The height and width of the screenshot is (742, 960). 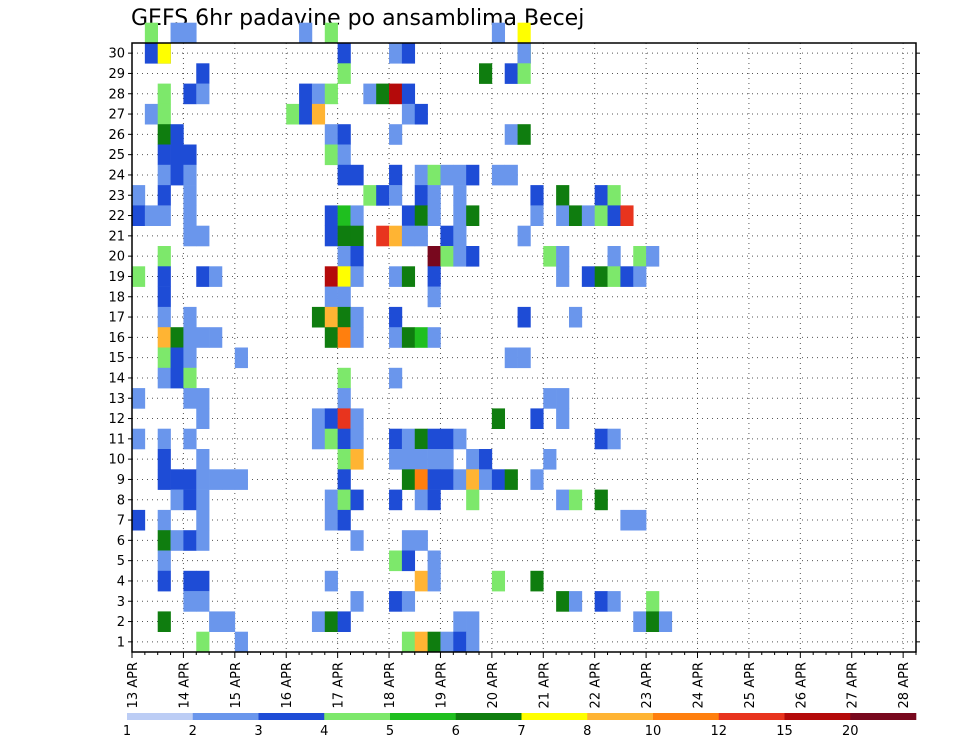 I want to click on colorbar-label: 5, so click(x=390, y=731).